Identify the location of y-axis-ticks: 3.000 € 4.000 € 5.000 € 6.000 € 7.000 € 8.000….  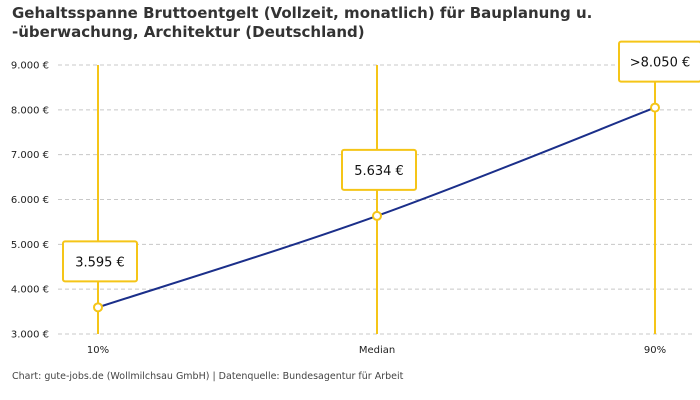
(30, 201).